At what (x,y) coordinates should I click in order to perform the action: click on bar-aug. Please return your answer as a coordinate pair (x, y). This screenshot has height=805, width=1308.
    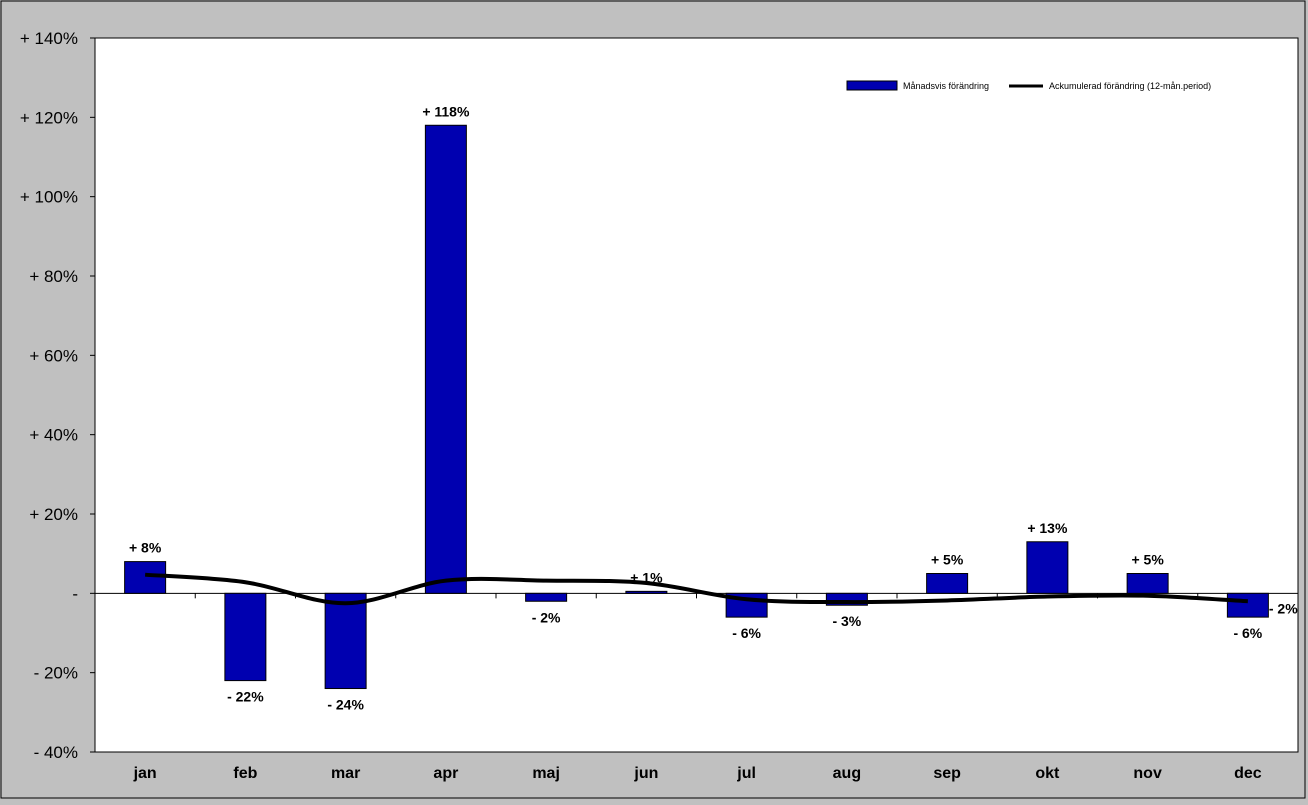
    Looking at the image, I should click on (846, 599).